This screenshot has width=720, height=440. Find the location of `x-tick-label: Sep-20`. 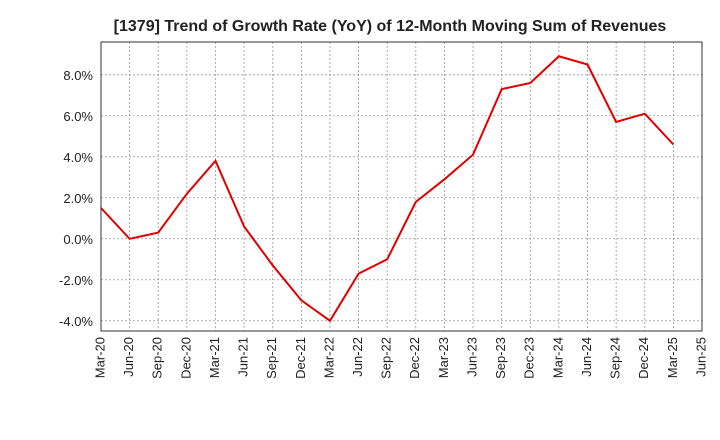

x-tick-label: Sep-20 is located at coordinates (157, 358).